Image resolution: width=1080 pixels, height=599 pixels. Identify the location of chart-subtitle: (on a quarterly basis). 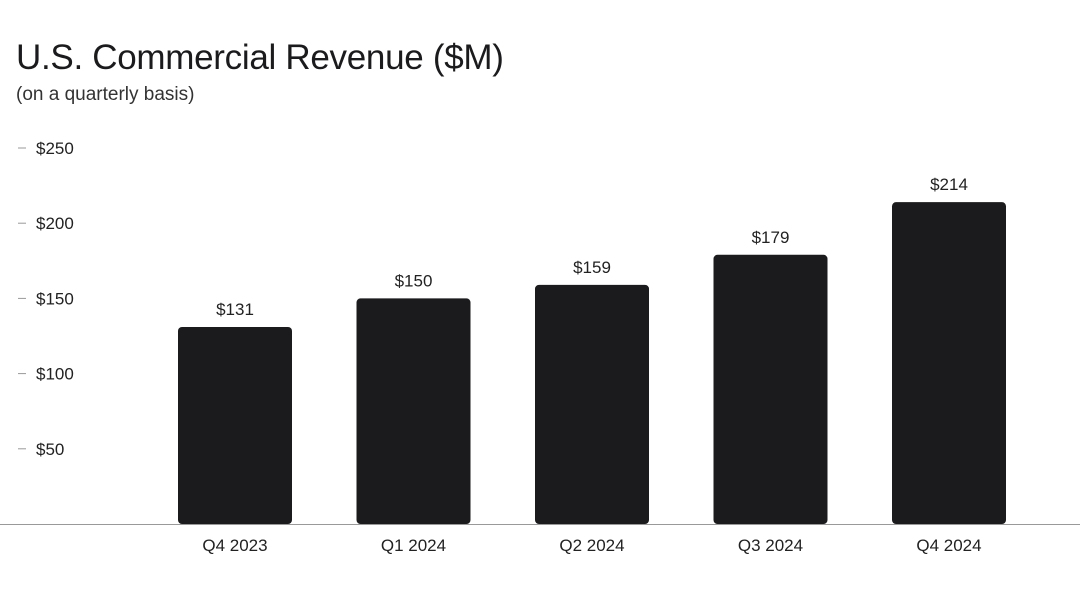
(105, 94).